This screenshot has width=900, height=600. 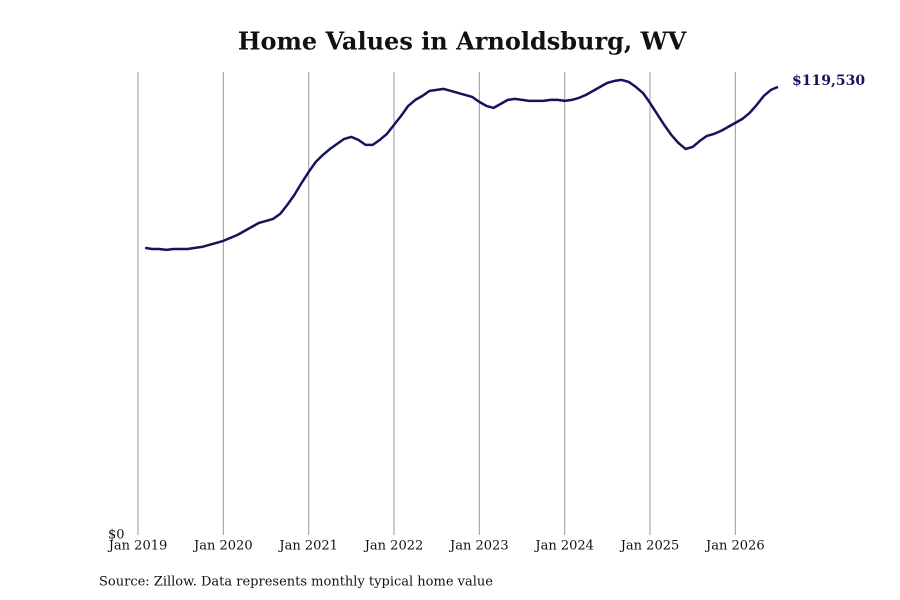 I want to click on x-tick-label: Jan 2023, so click(x=478, y=546).